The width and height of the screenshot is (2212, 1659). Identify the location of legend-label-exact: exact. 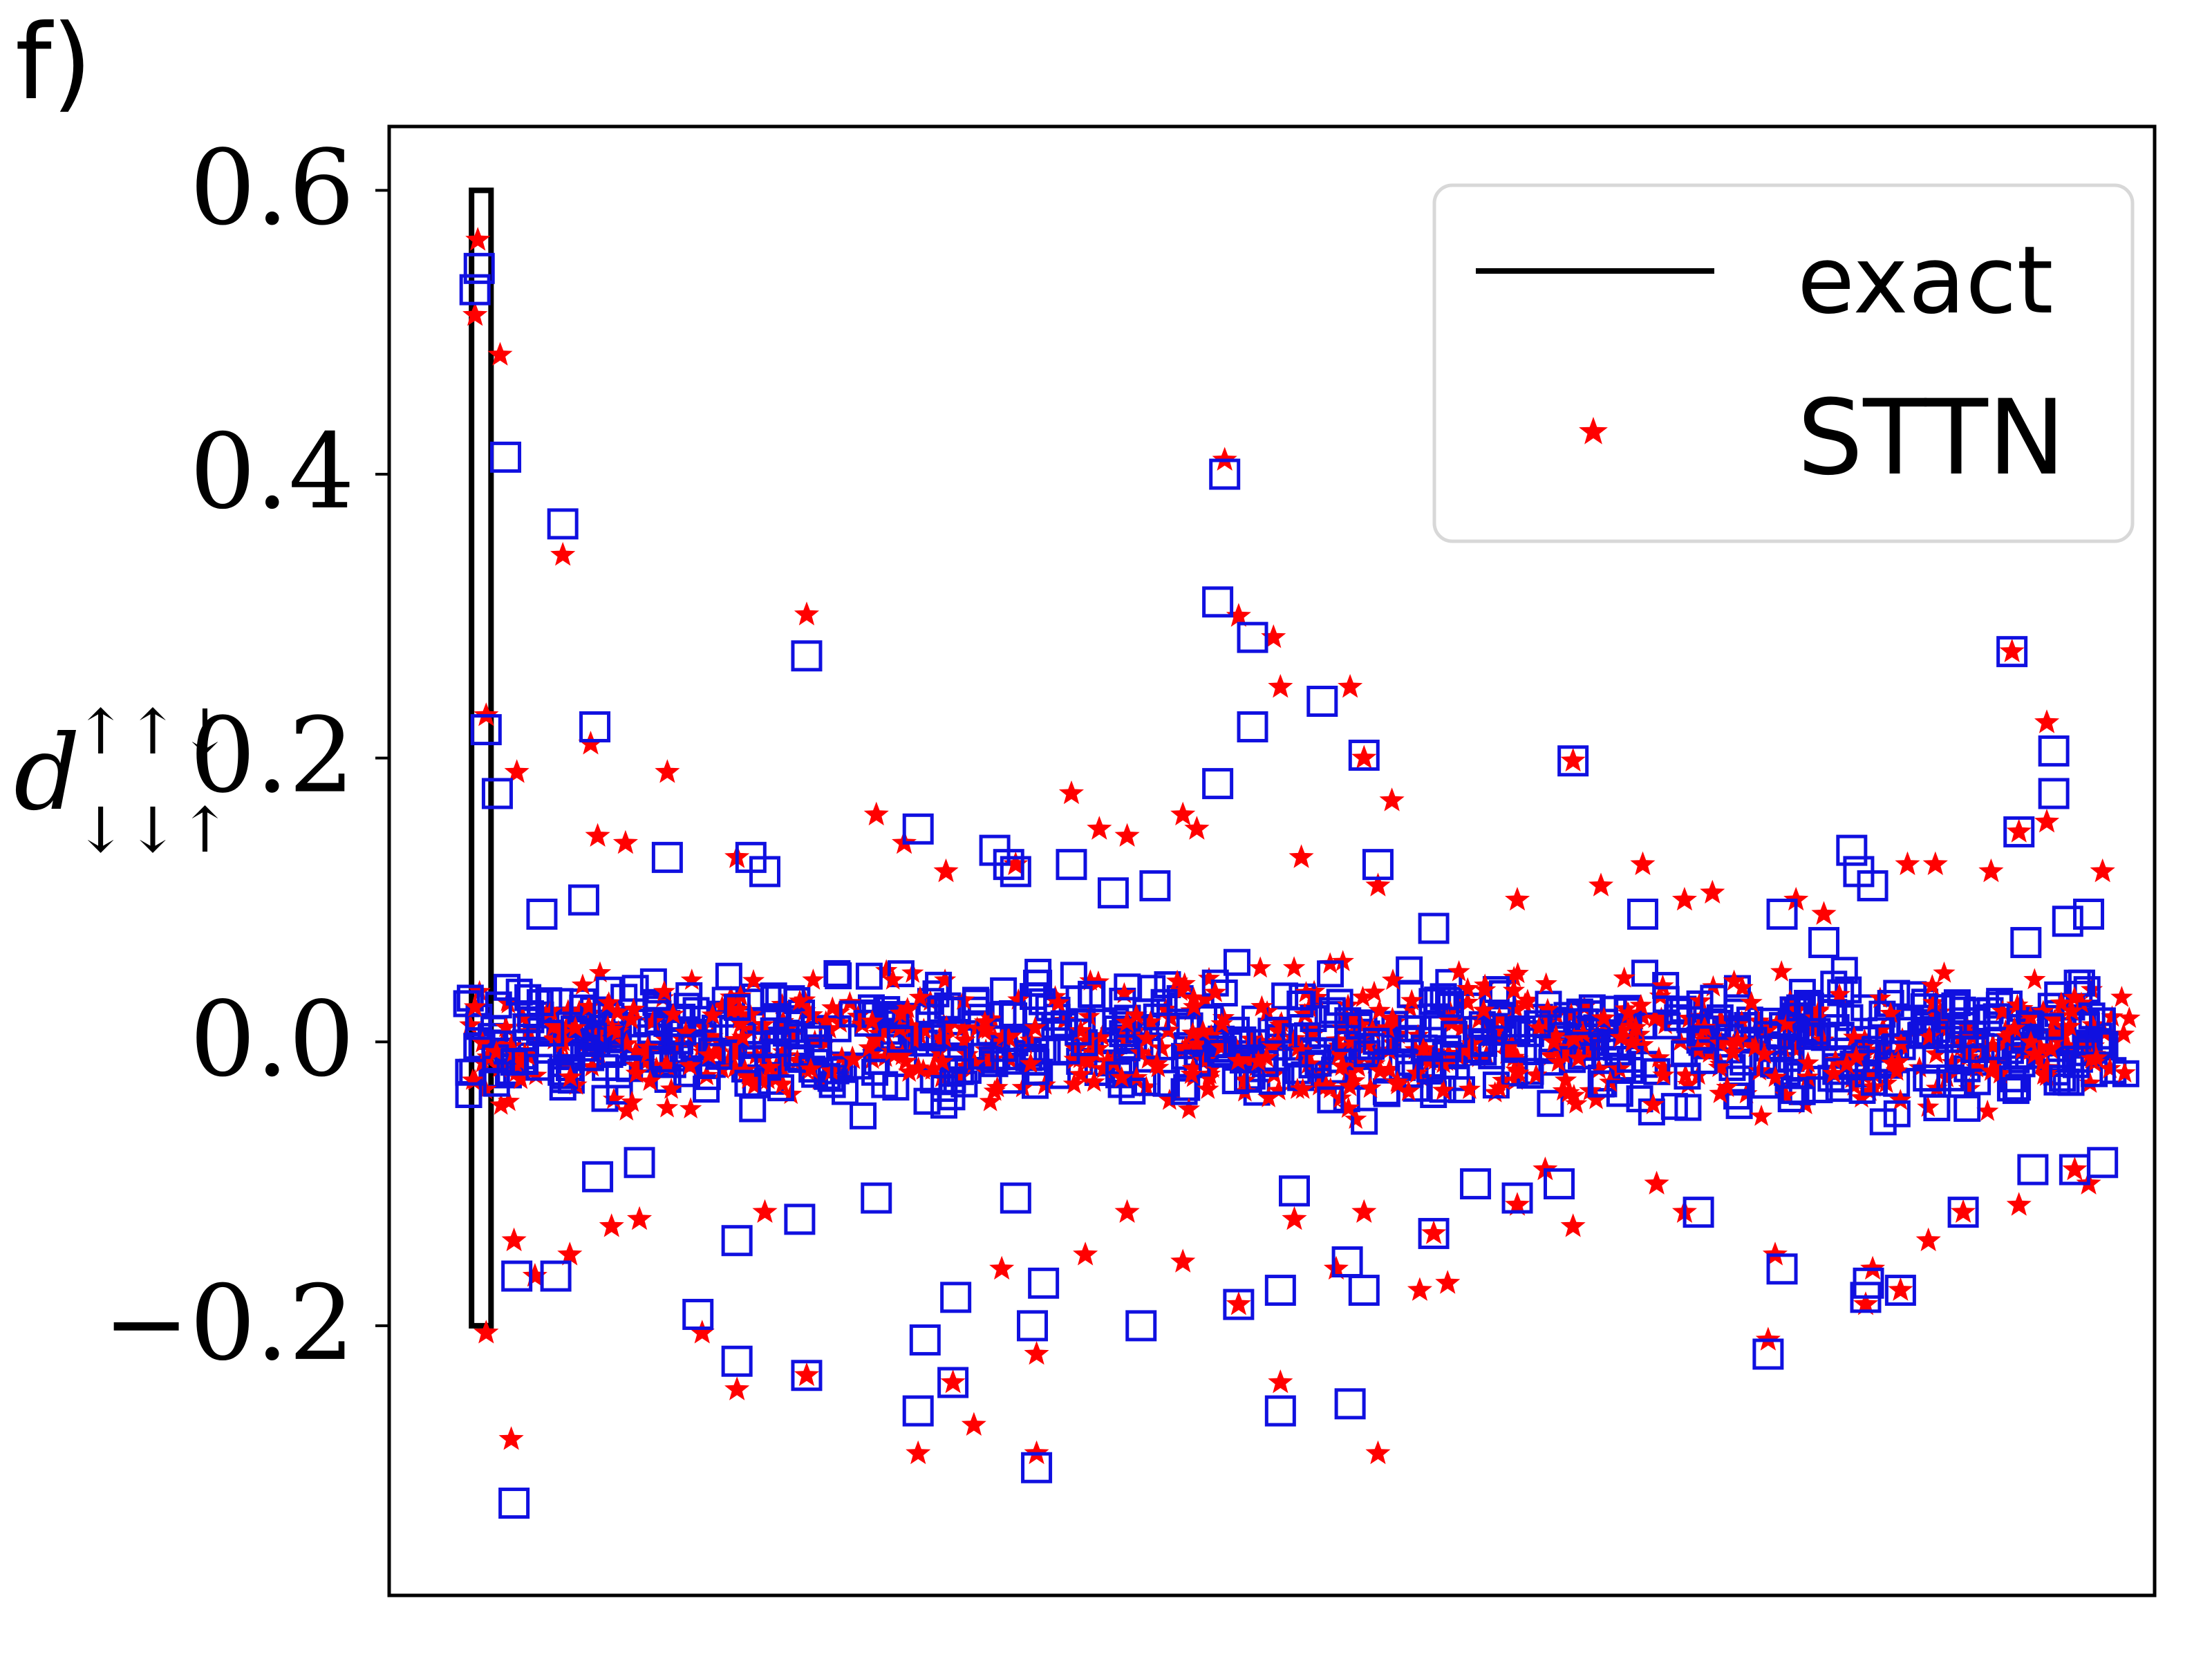
(1925, 280).